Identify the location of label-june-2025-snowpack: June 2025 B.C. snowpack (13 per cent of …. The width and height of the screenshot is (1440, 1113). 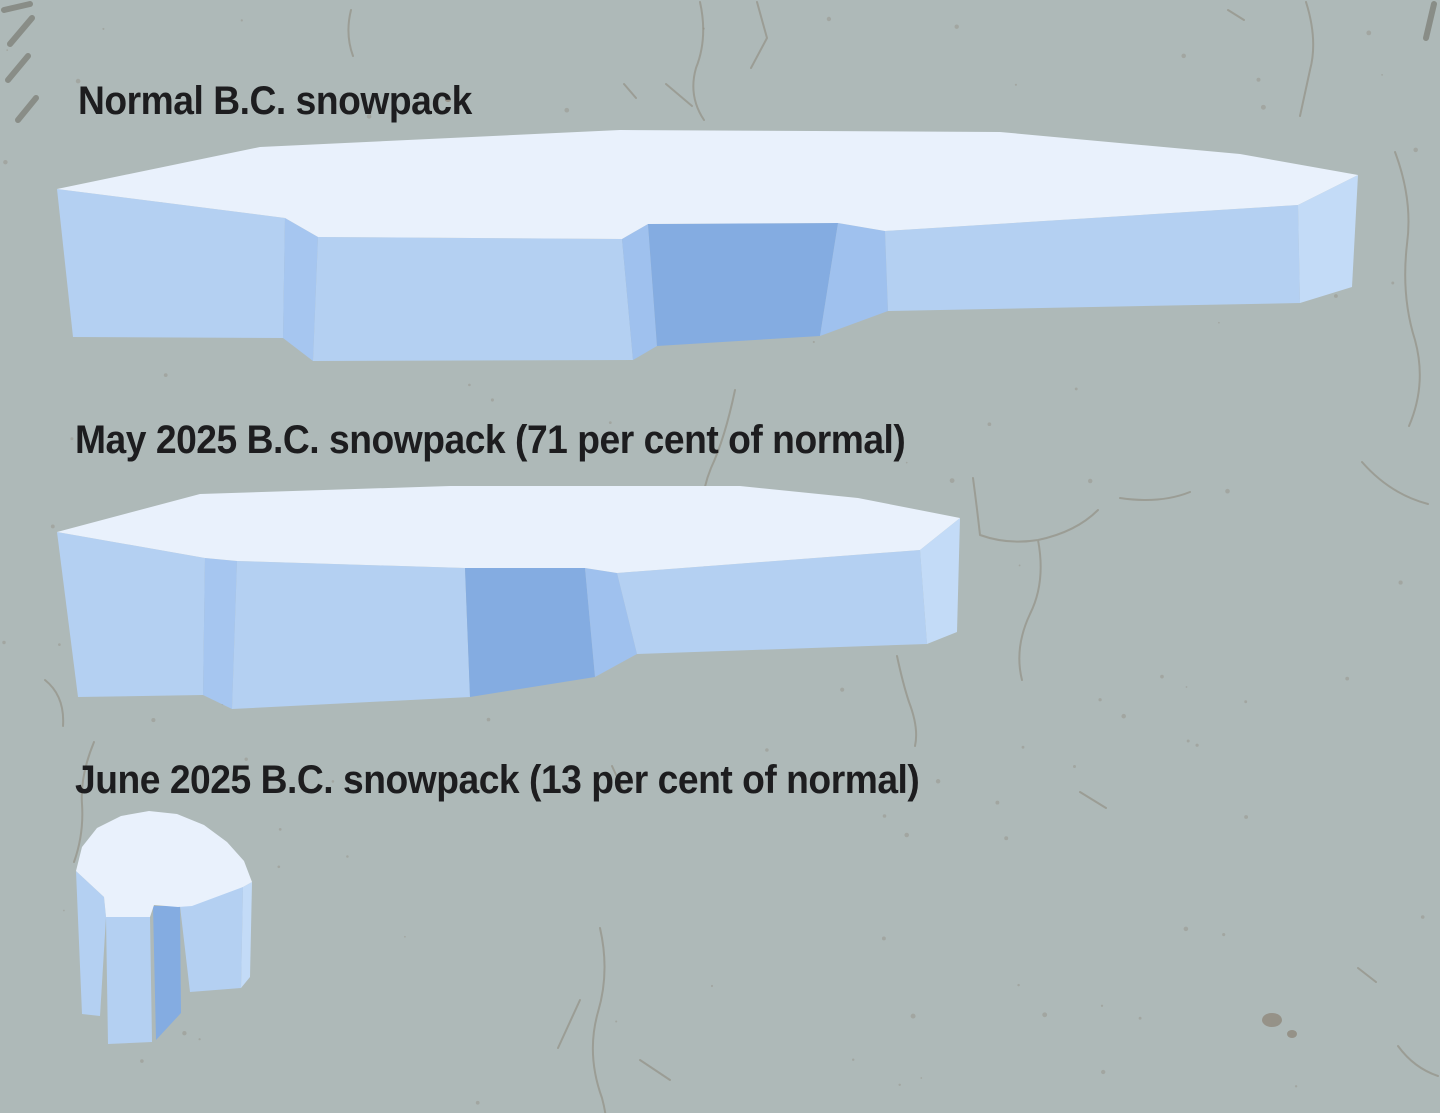
(497, 780).